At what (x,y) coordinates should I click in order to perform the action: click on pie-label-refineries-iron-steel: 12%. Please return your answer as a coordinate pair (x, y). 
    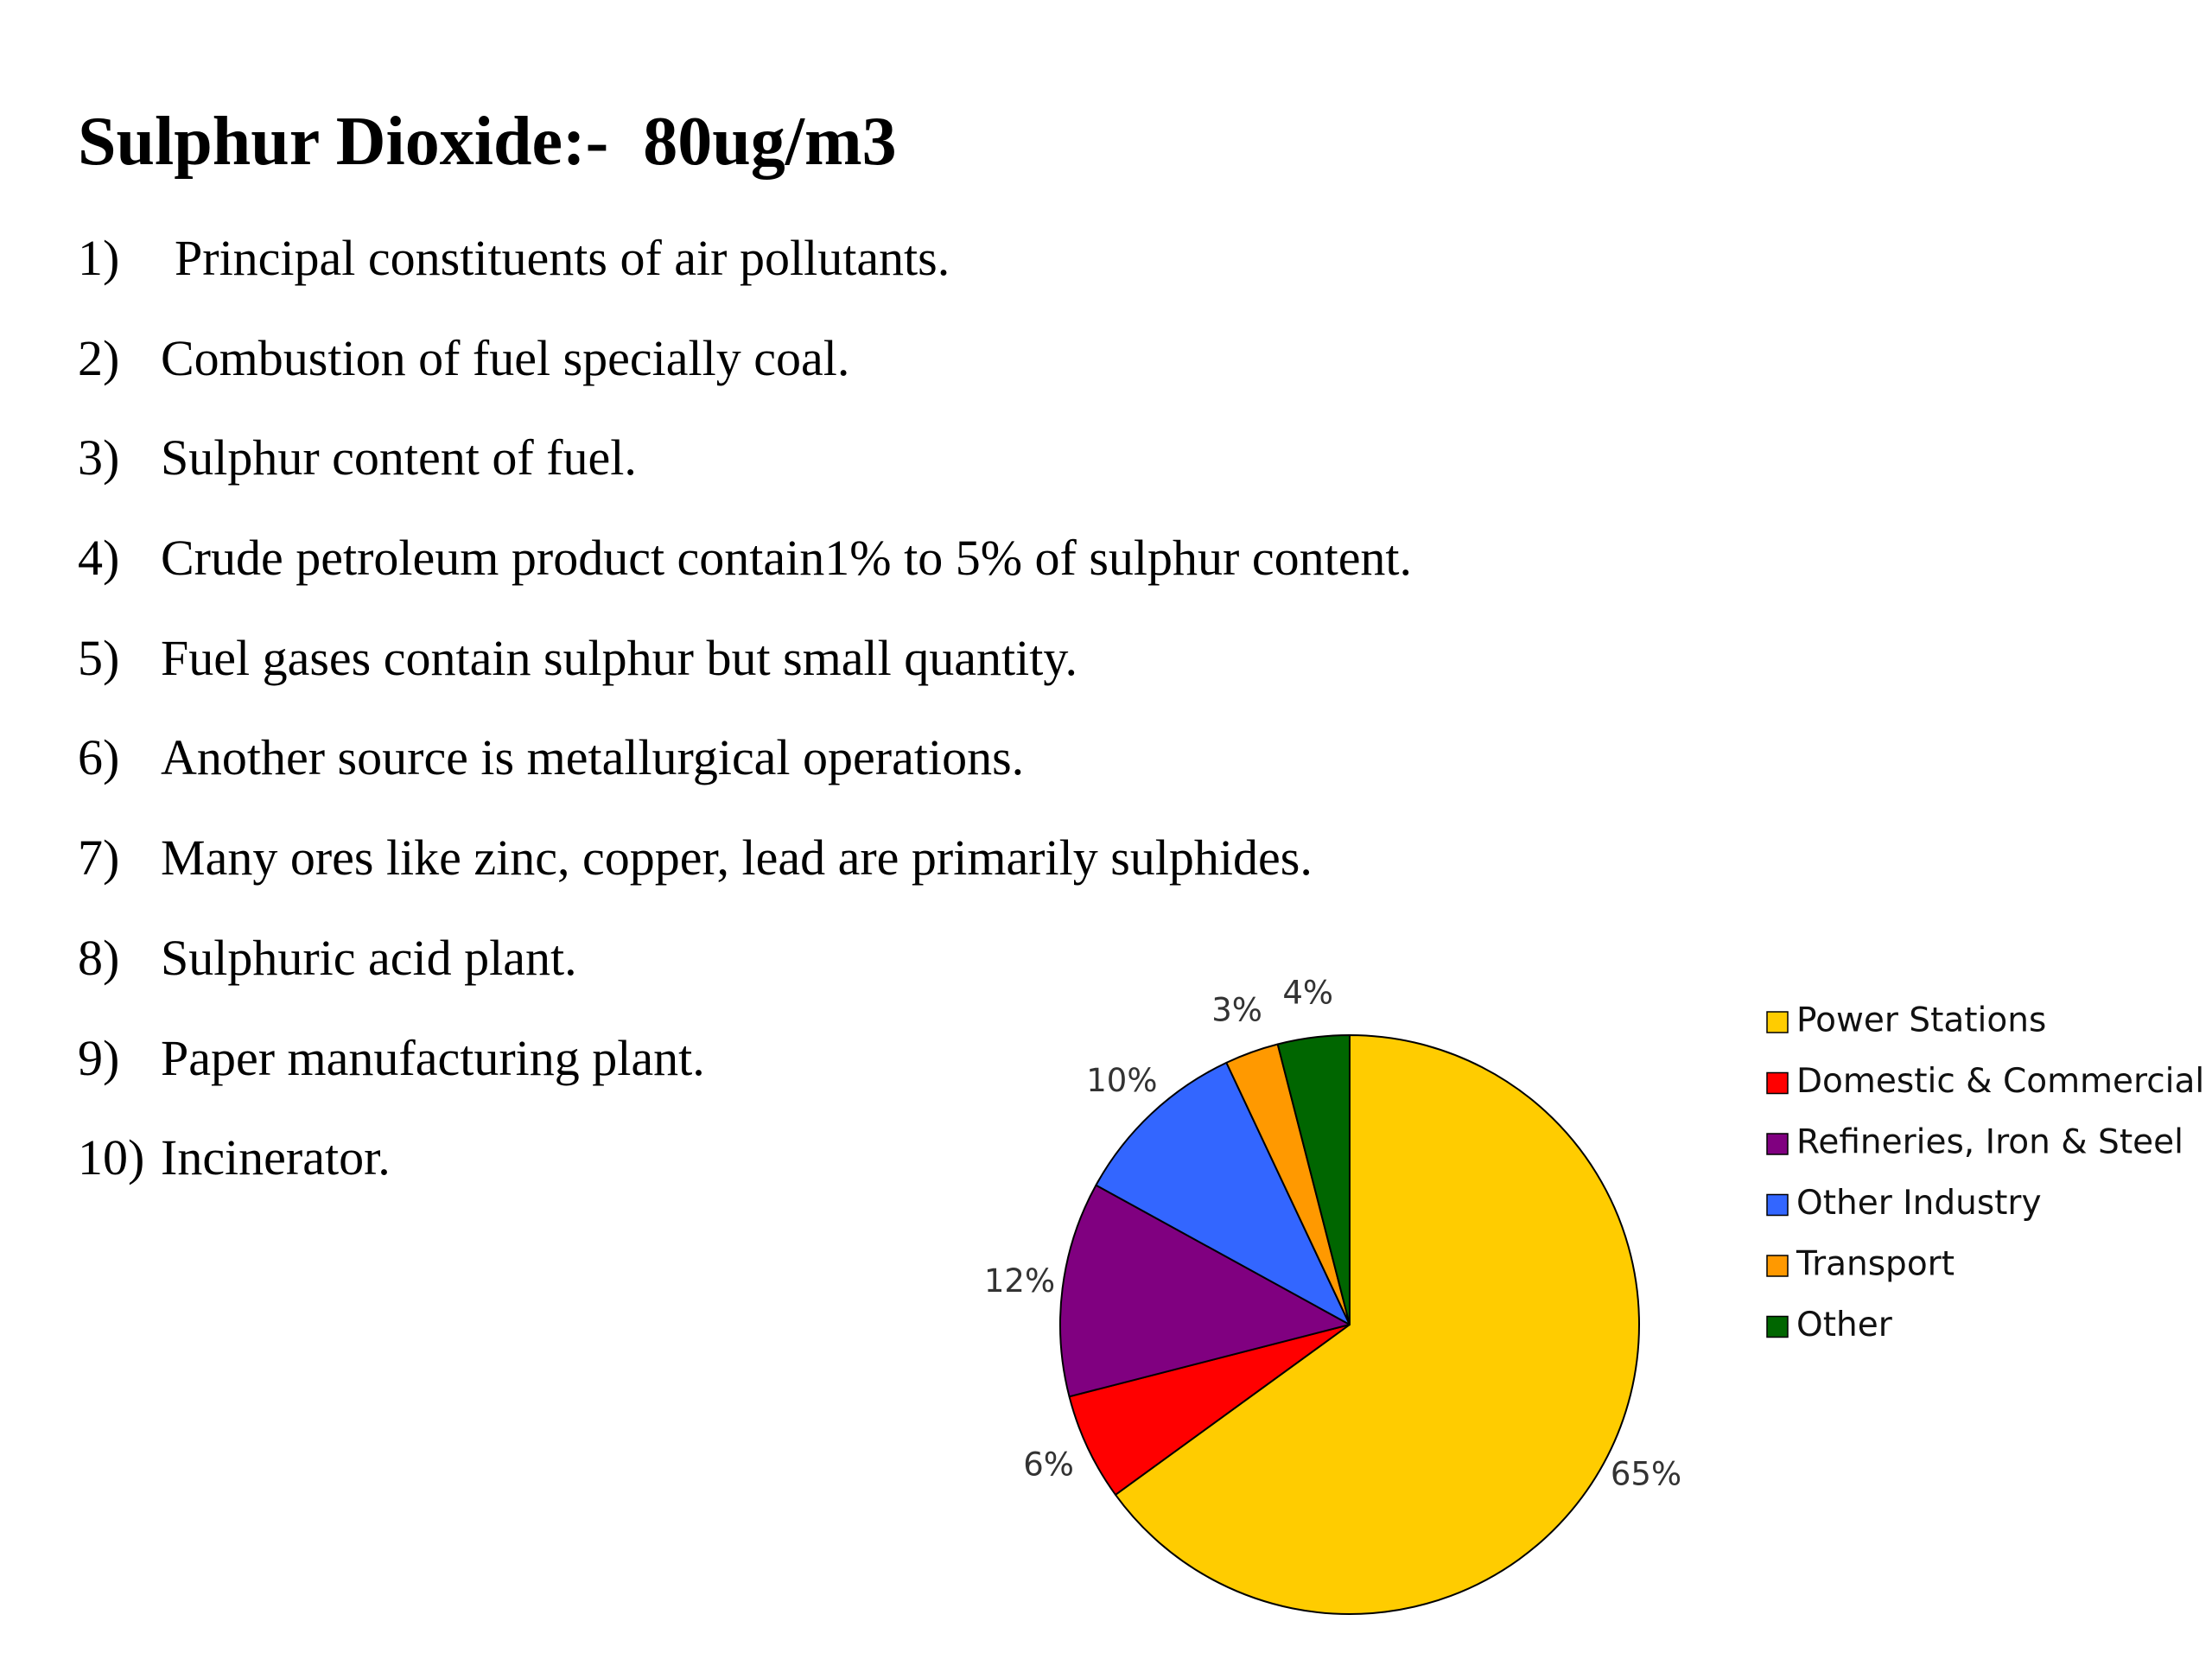
    Looking at the image, I should click on (1019, 1281).